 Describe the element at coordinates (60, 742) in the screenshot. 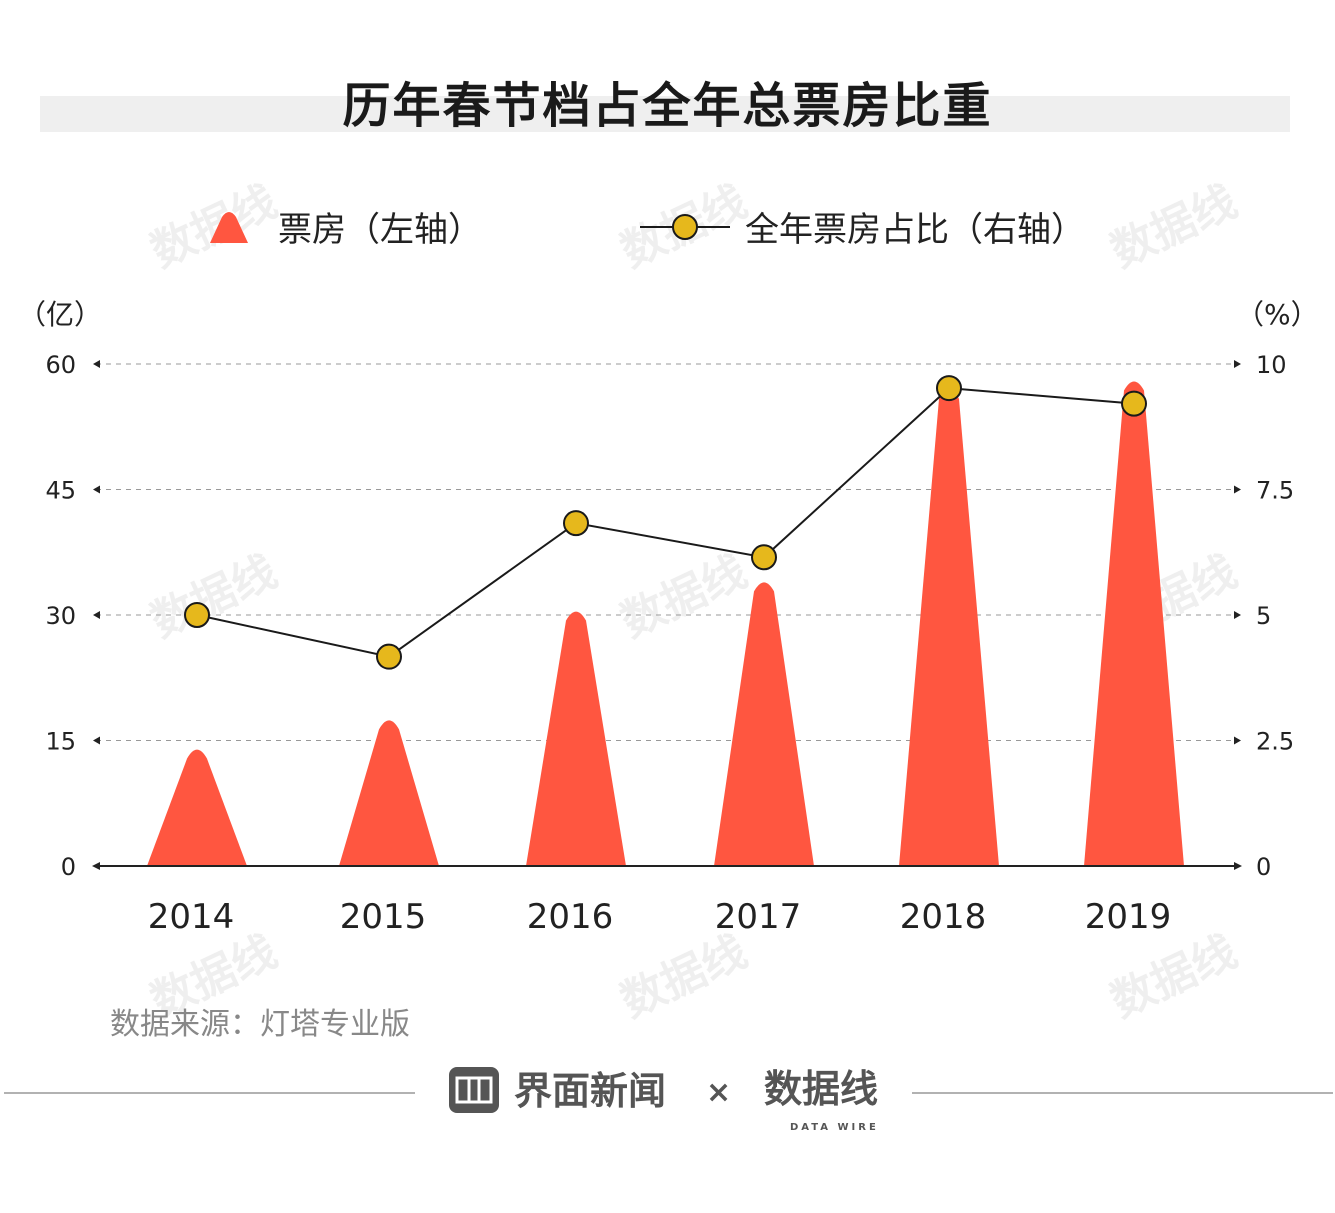

I see `left-tick-label: 15` at that location.